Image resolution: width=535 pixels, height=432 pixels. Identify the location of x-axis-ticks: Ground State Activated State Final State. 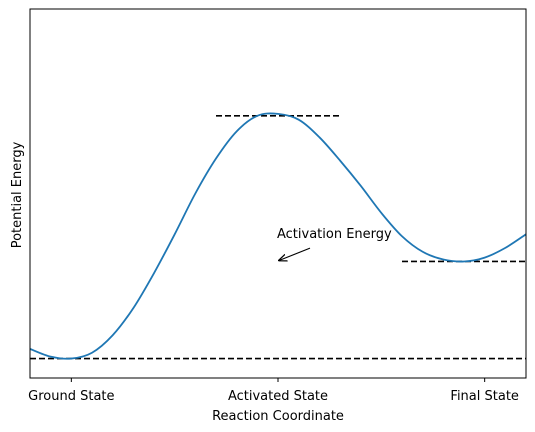
(273, 391).